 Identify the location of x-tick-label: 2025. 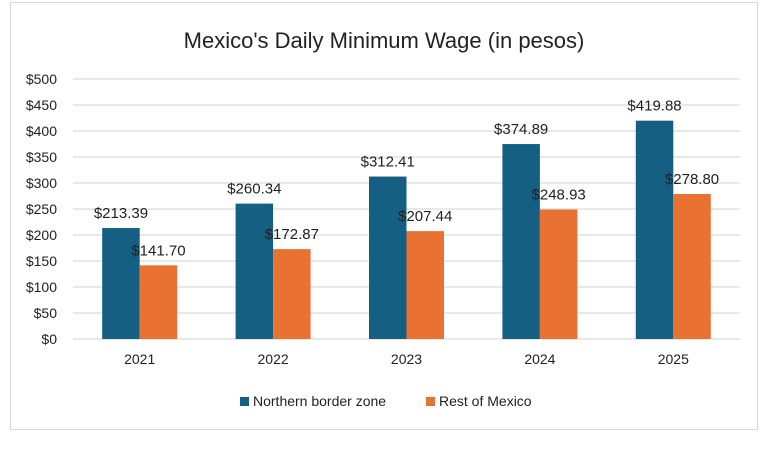
(673, 359).